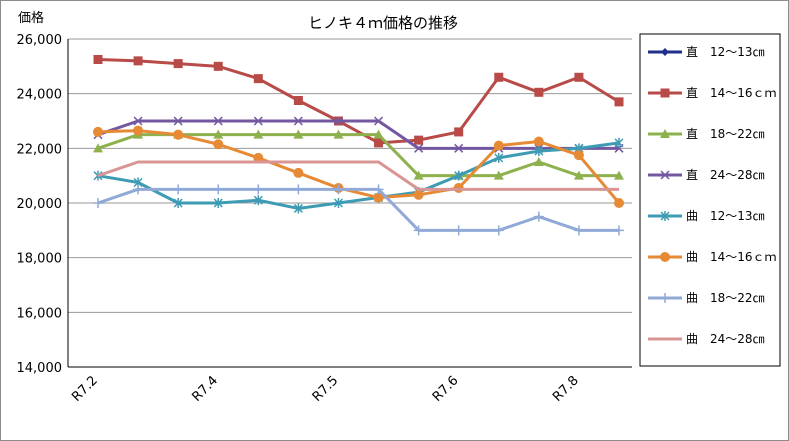 Image resolution: width=789 pixels, height=441 pixels. I want to click on y-tick-label: 20,000, so click(40, 204).